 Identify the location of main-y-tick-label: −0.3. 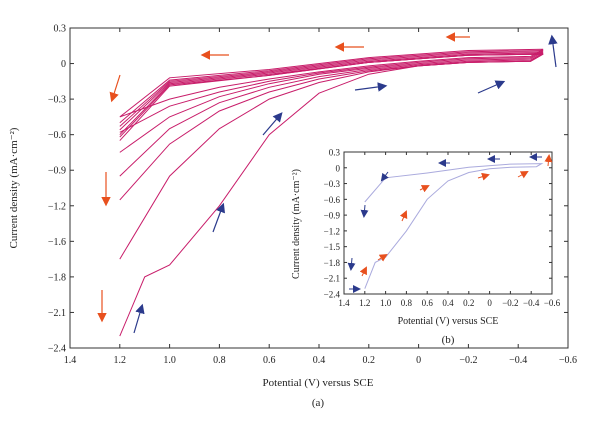
(57, 100).